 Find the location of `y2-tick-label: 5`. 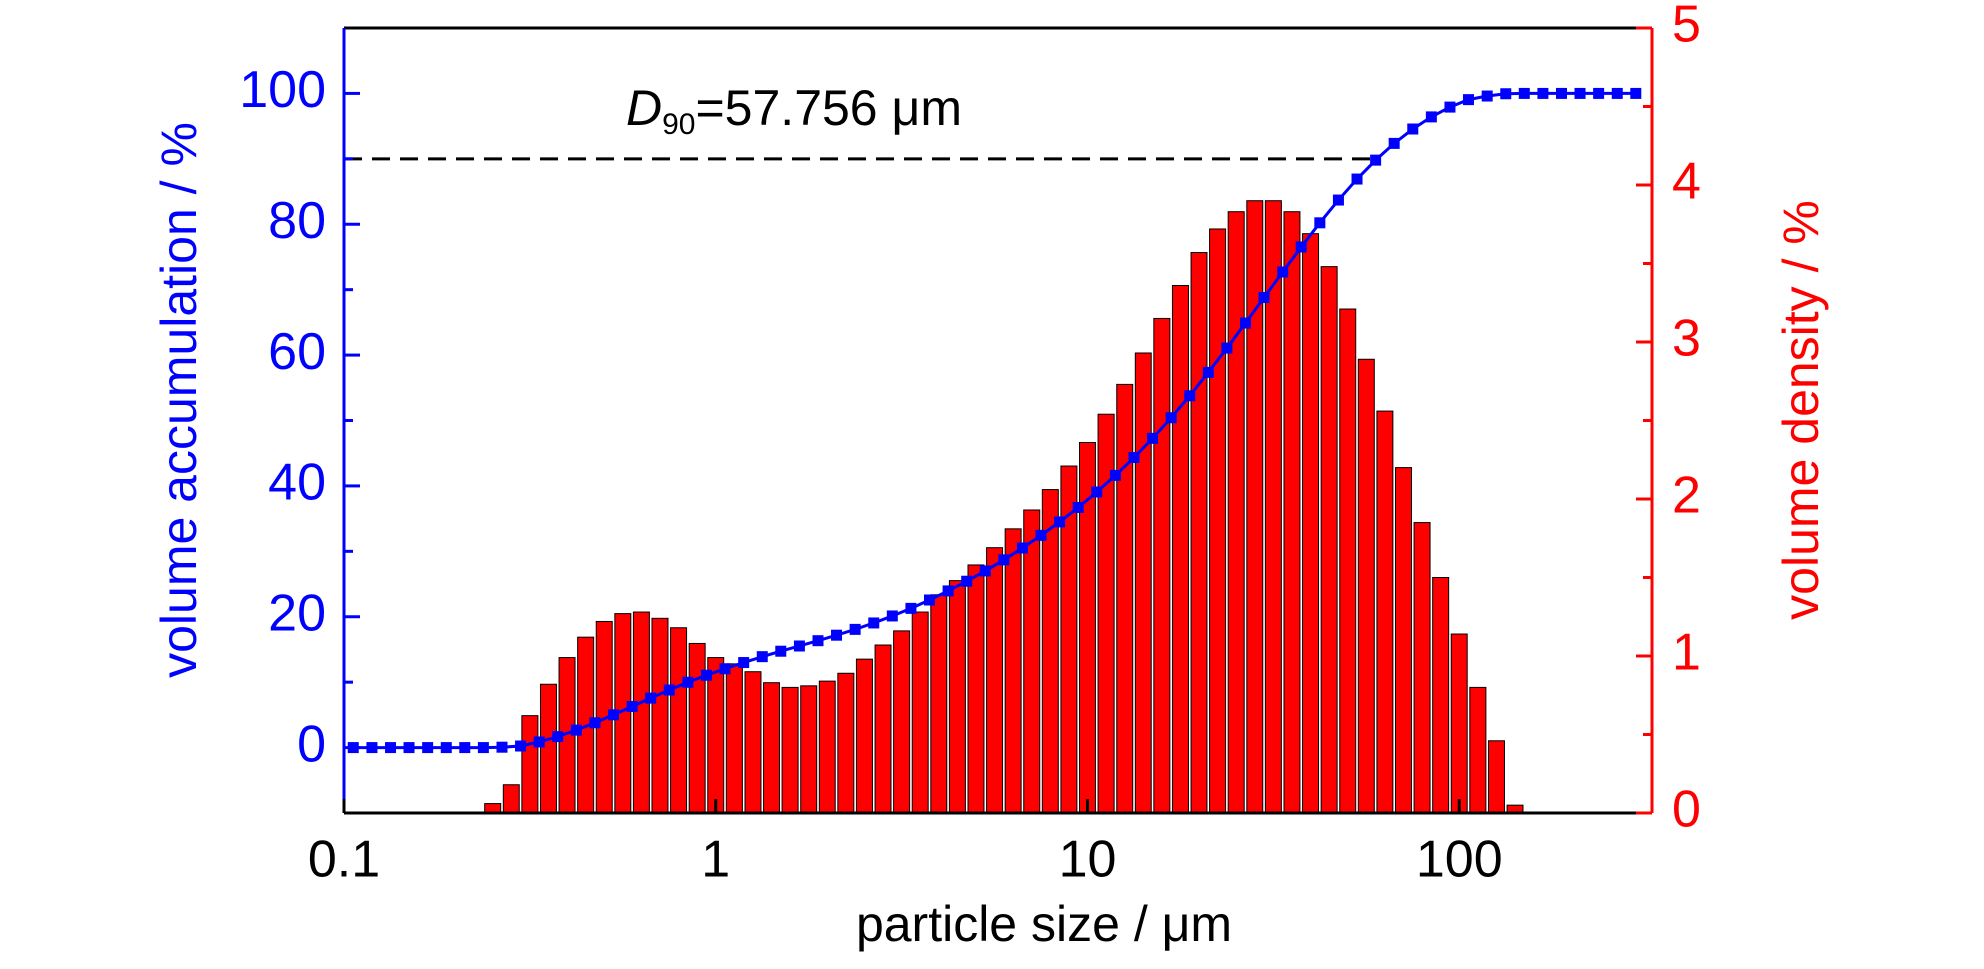

y2-tick-label: 5 is located at coordinates (1686, 27).